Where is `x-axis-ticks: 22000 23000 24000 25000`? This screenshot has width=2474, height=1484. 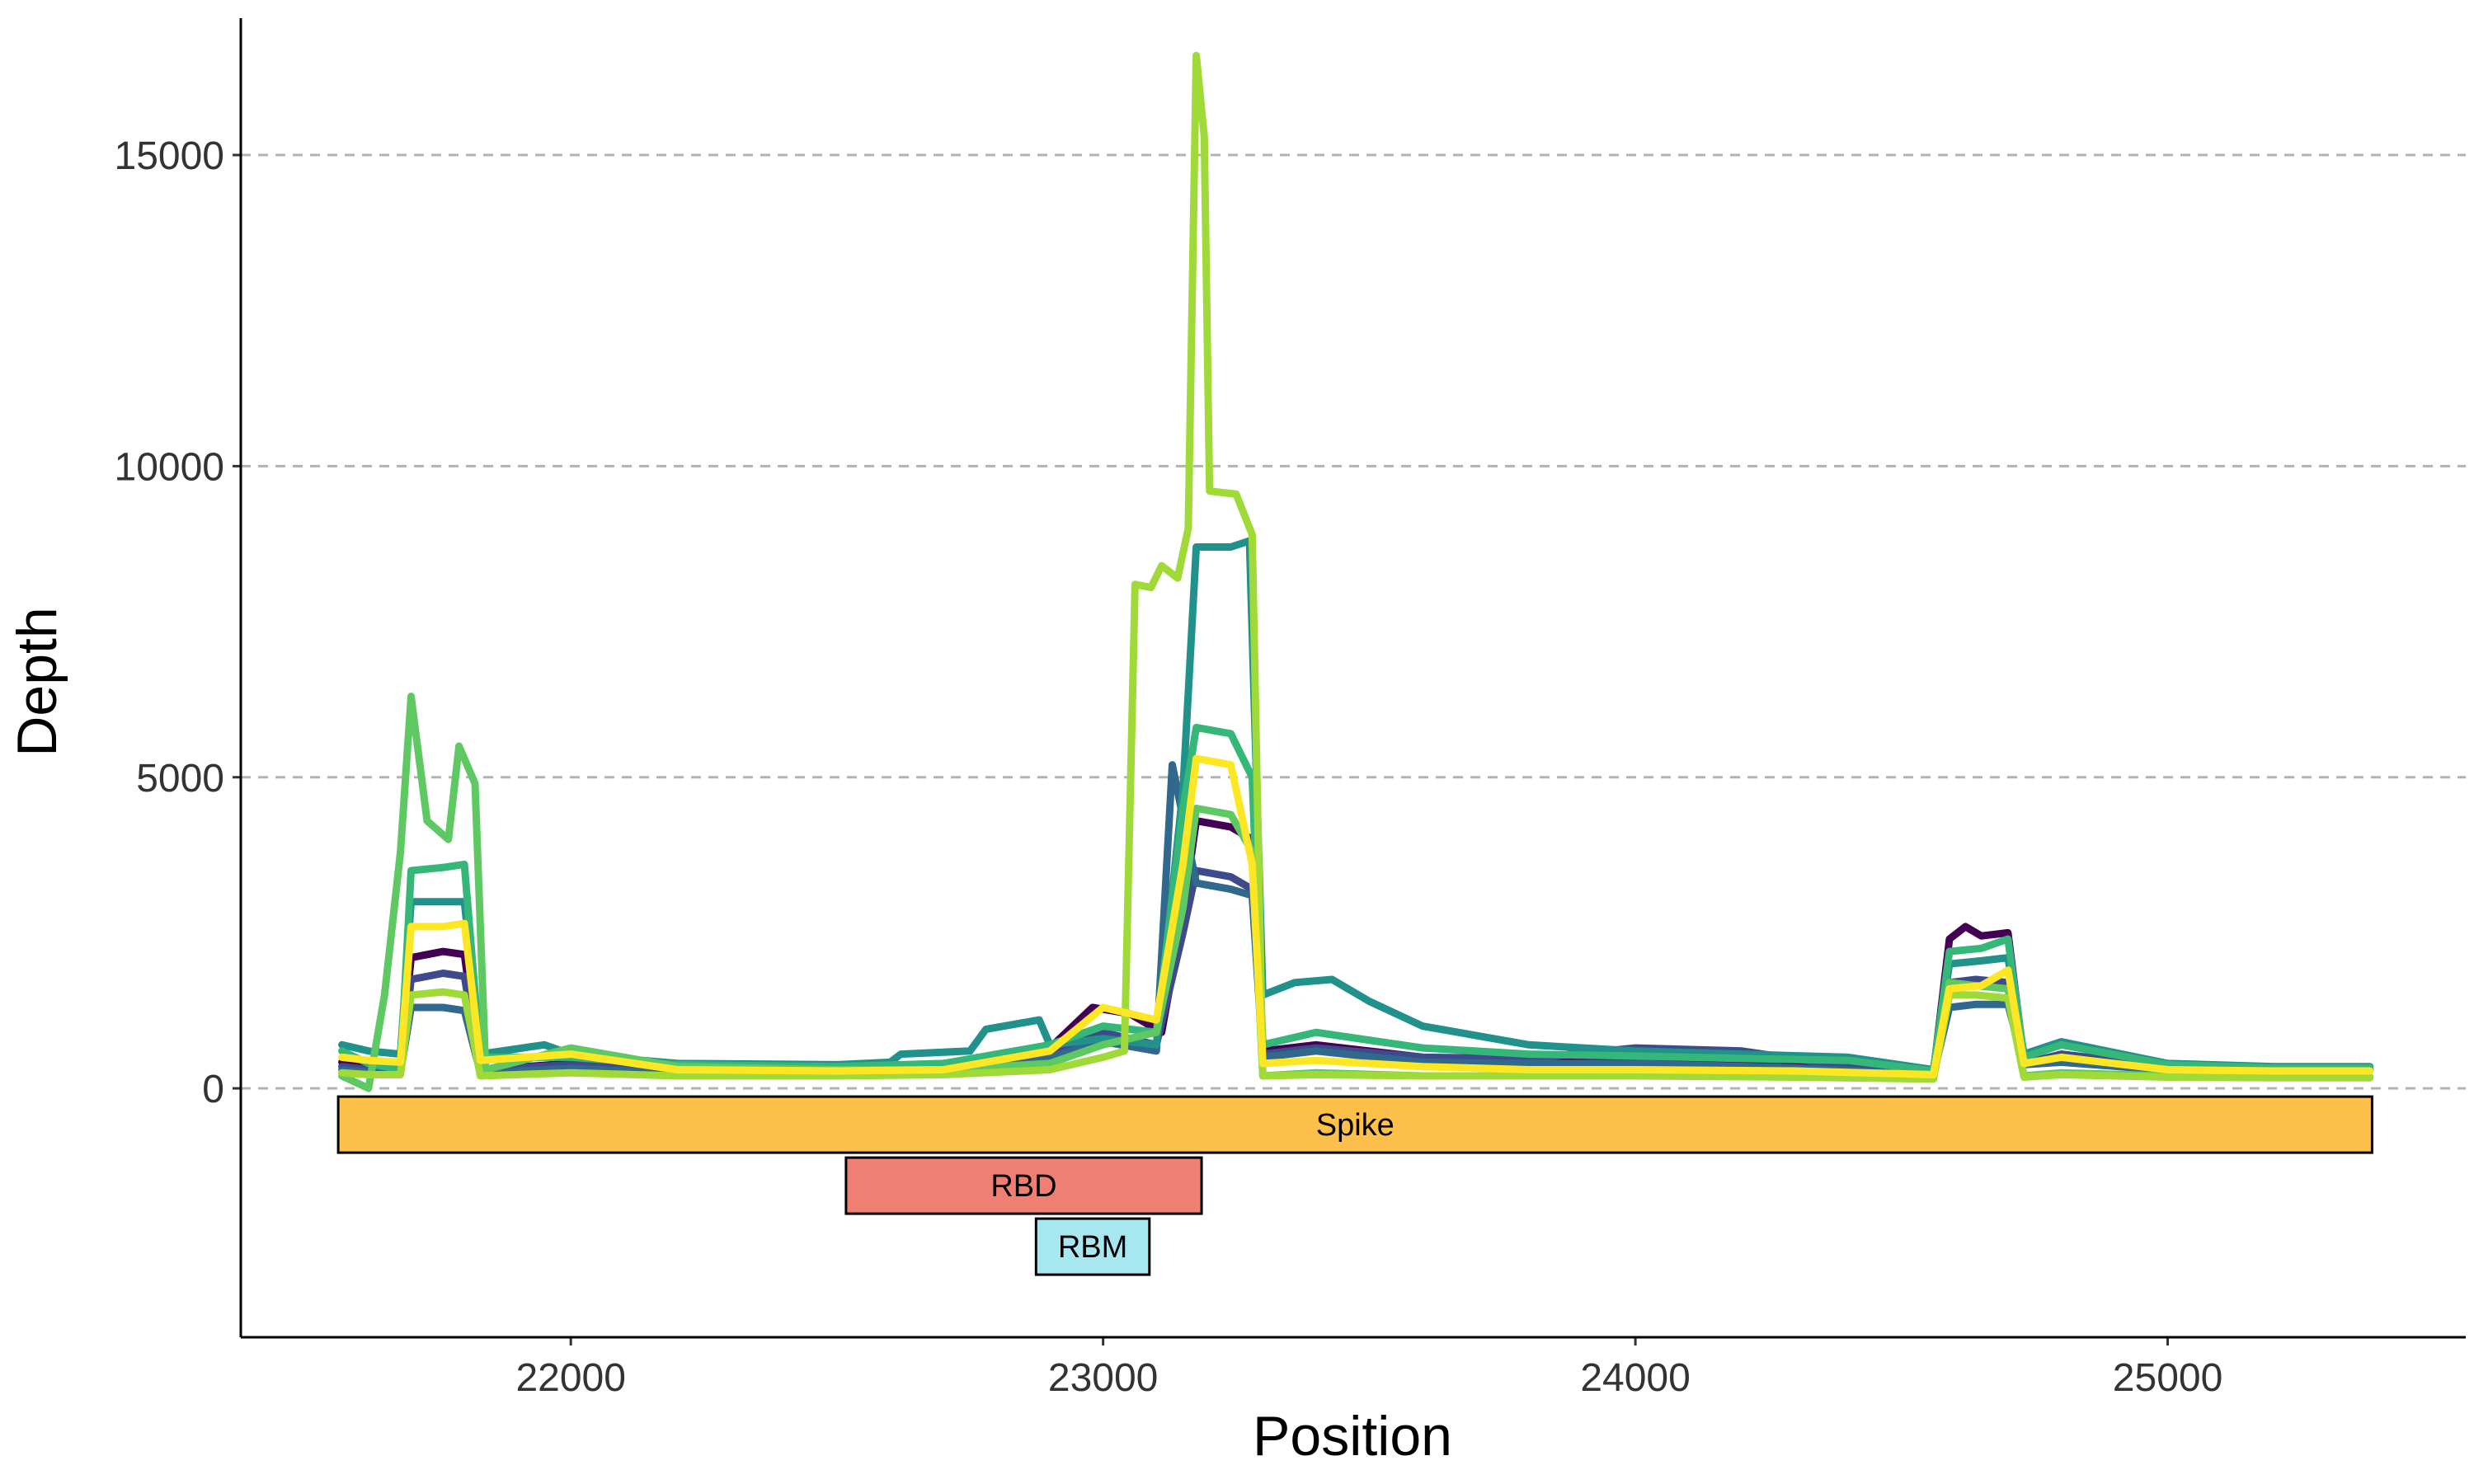
x-axis-ticks: 22000 23000 24000 25000 is located at coordinates (1368, 1368).